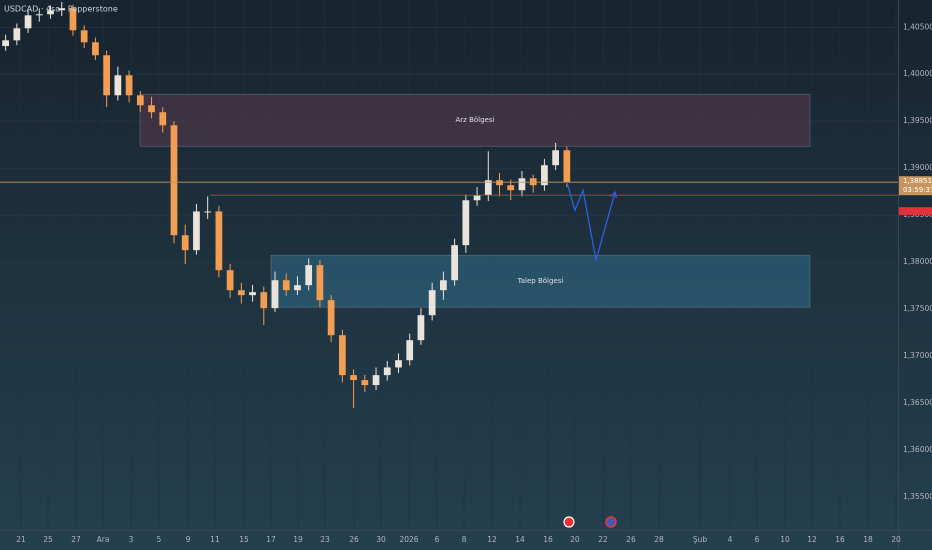  I want to click on projection-arrowhead, so click(614, 194).